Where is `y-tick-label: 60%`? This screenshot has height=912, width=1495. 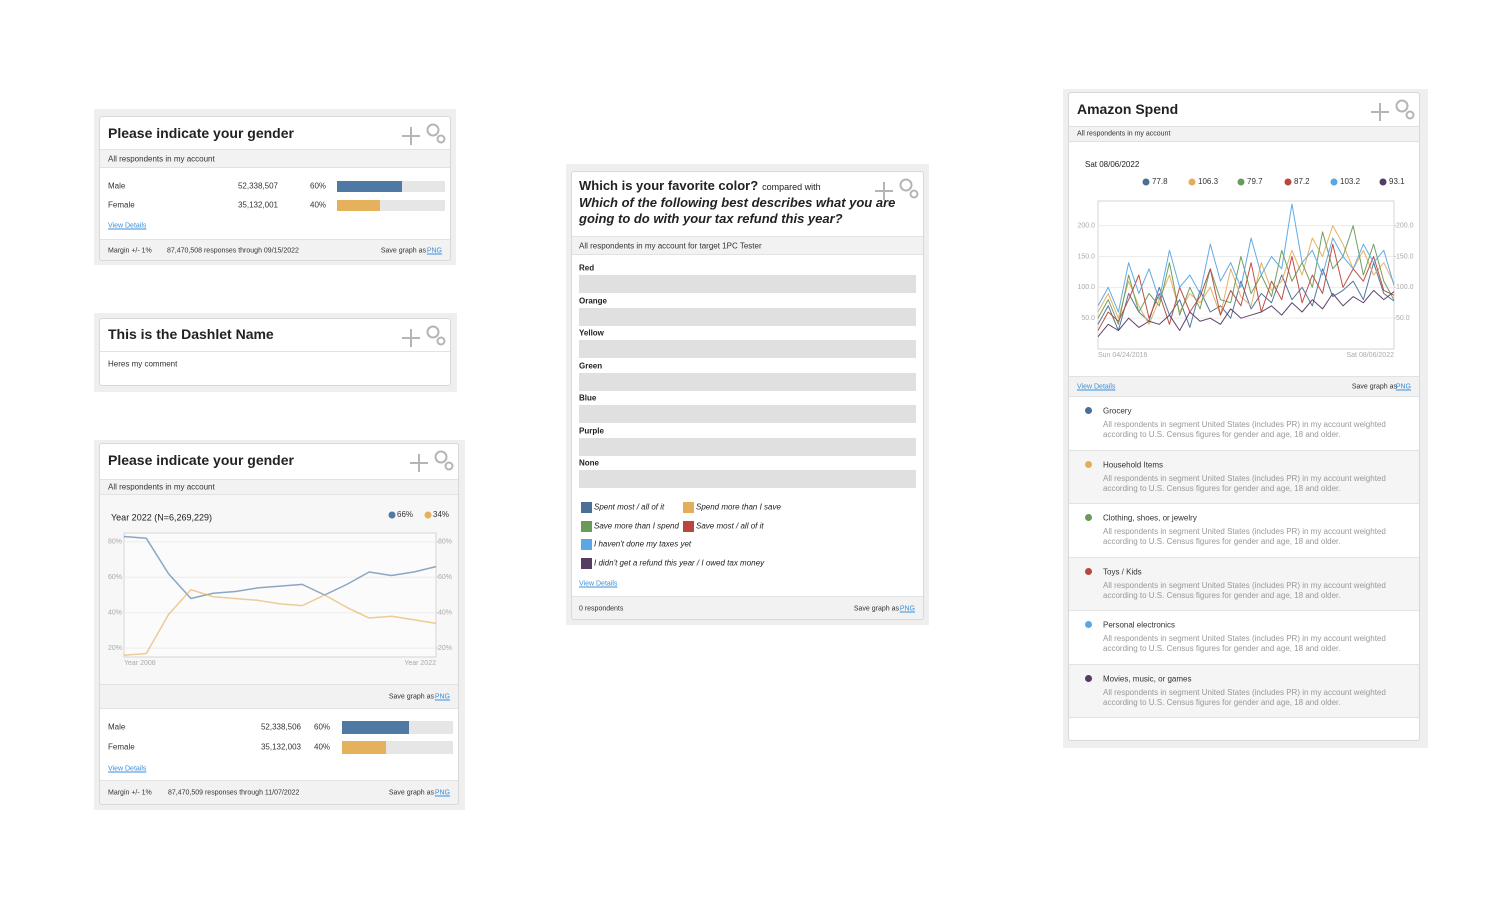
y-tick-label: 60% is located at coordinates (115, 577).